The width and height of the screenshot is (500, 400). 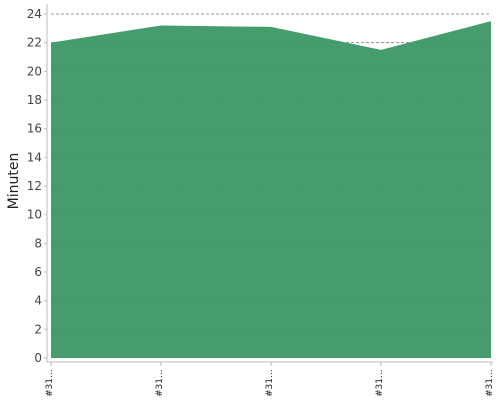 What do you see at coordinates (38, 272) in the screenshot?
I see `y-tick-label: 6` at bounding box center [38, 272].